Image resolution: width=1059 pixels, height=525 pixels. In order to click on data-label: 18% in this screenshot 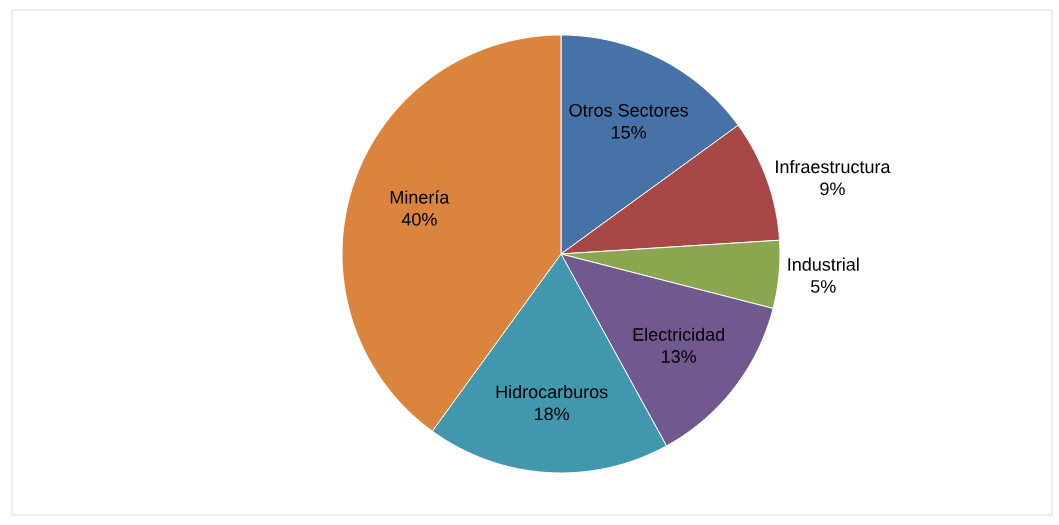, I will do `click(552, 414)`.